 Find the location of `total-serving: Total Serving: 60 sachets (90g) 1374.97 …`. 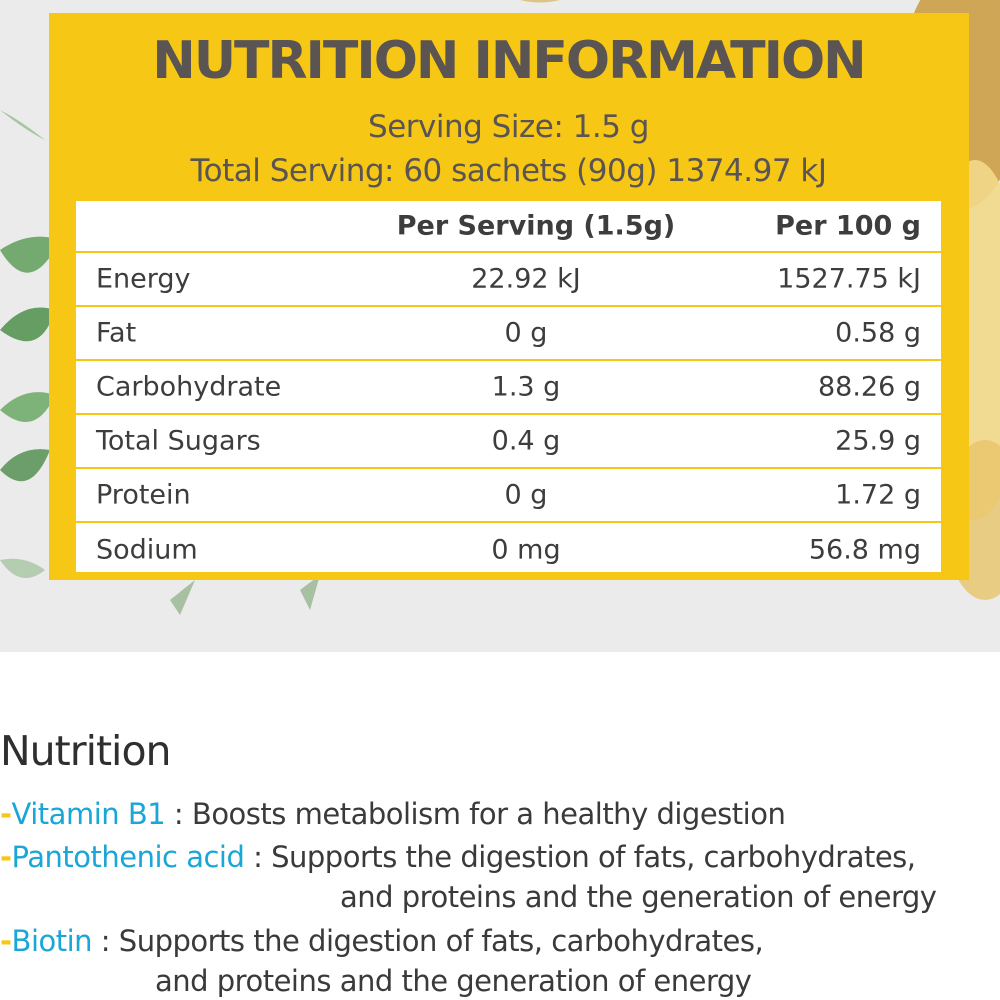

total-serving: Total Serving: 60 sachets (90g) 1374.97 … is located at coordinates (508, 171).